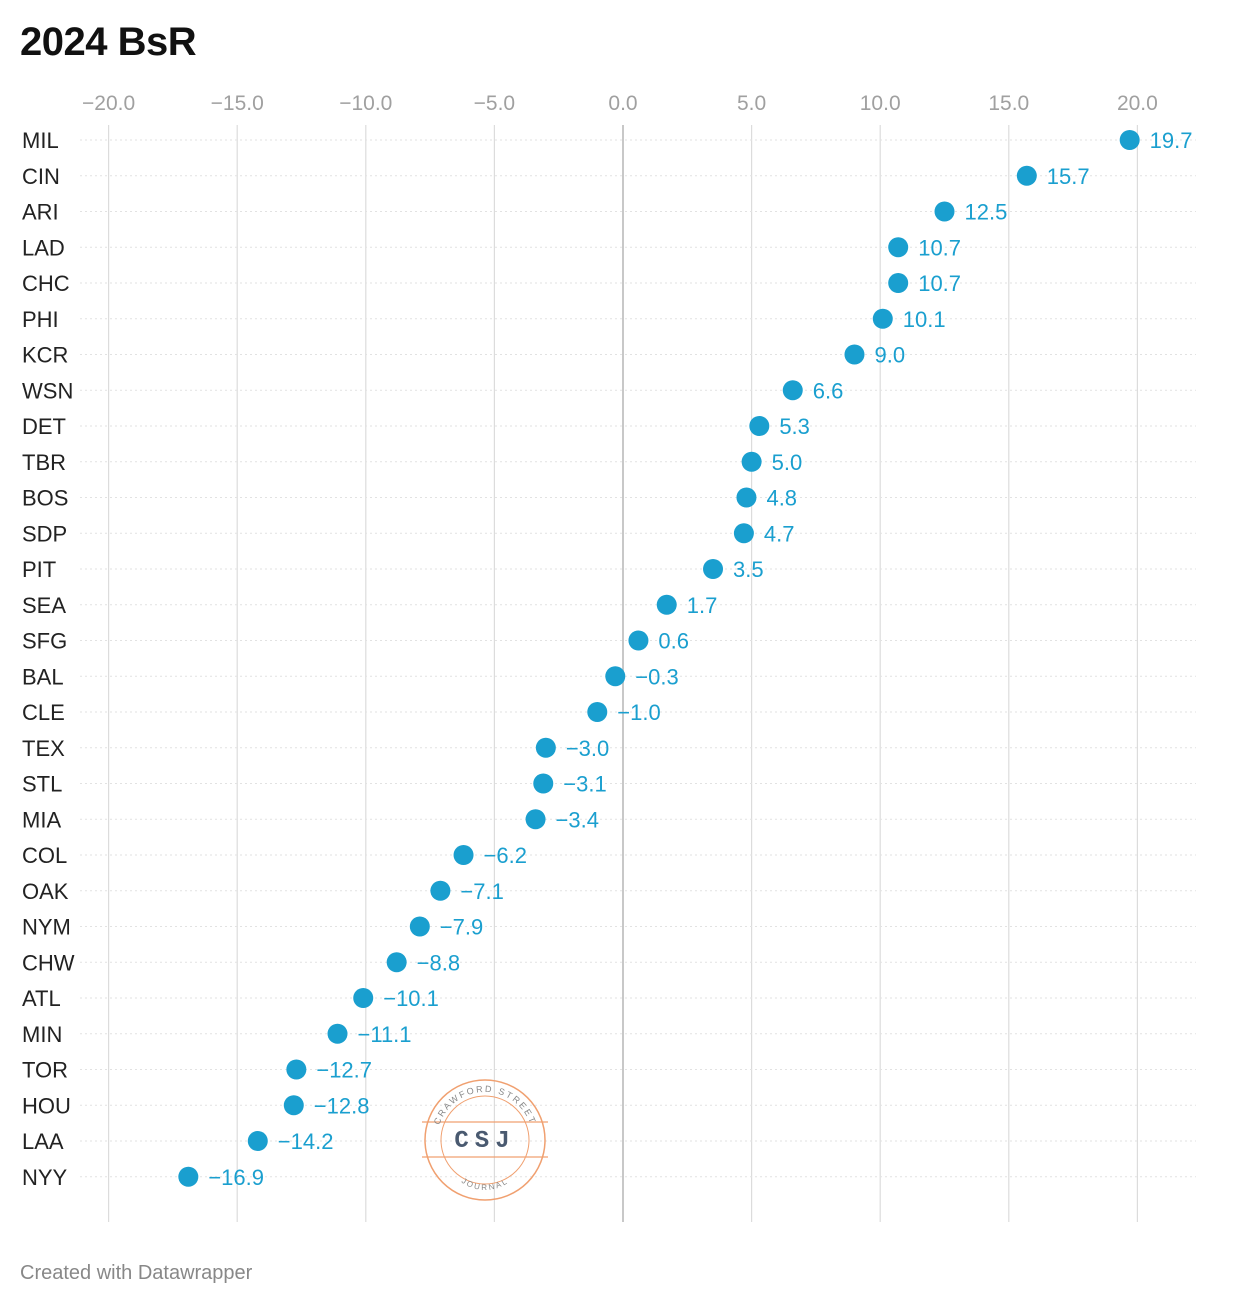 The image size is (1240, 1308). I want to click on data-label: 4.8, so click(781, 498).